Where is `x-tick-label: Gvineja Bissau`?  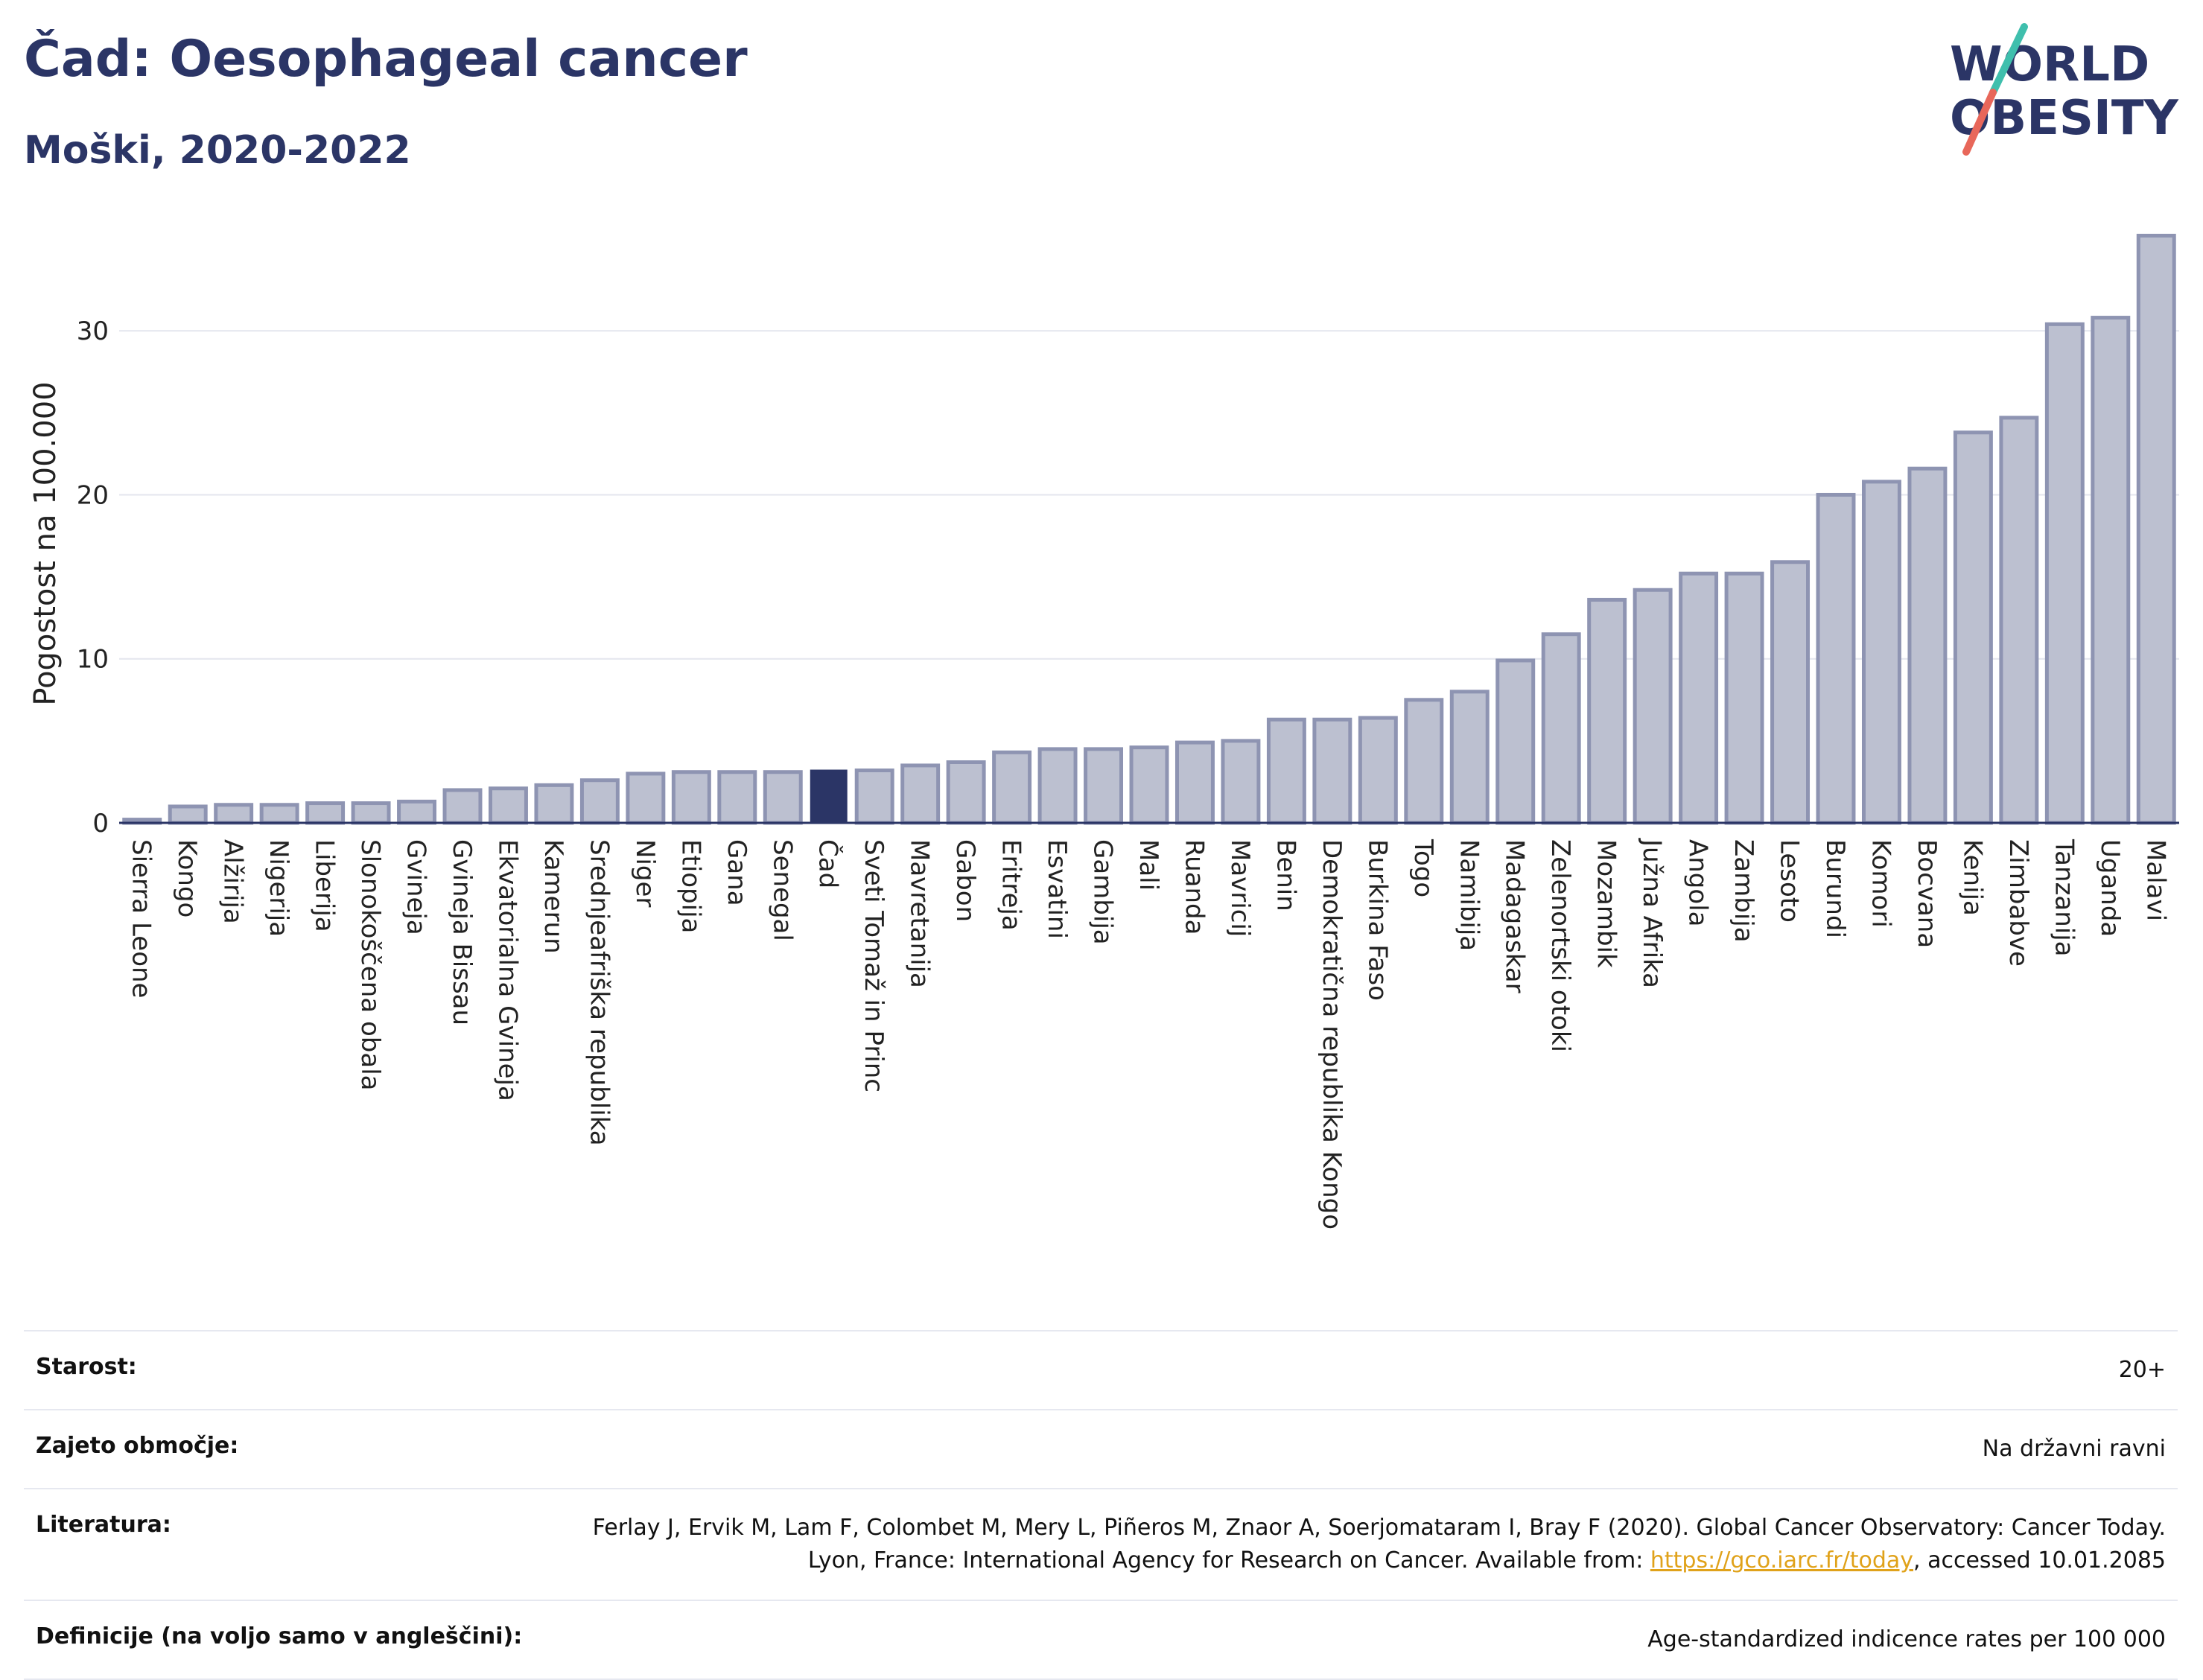
x-tick-label: Gvineja Bissau is located at coordinates (462, 932).